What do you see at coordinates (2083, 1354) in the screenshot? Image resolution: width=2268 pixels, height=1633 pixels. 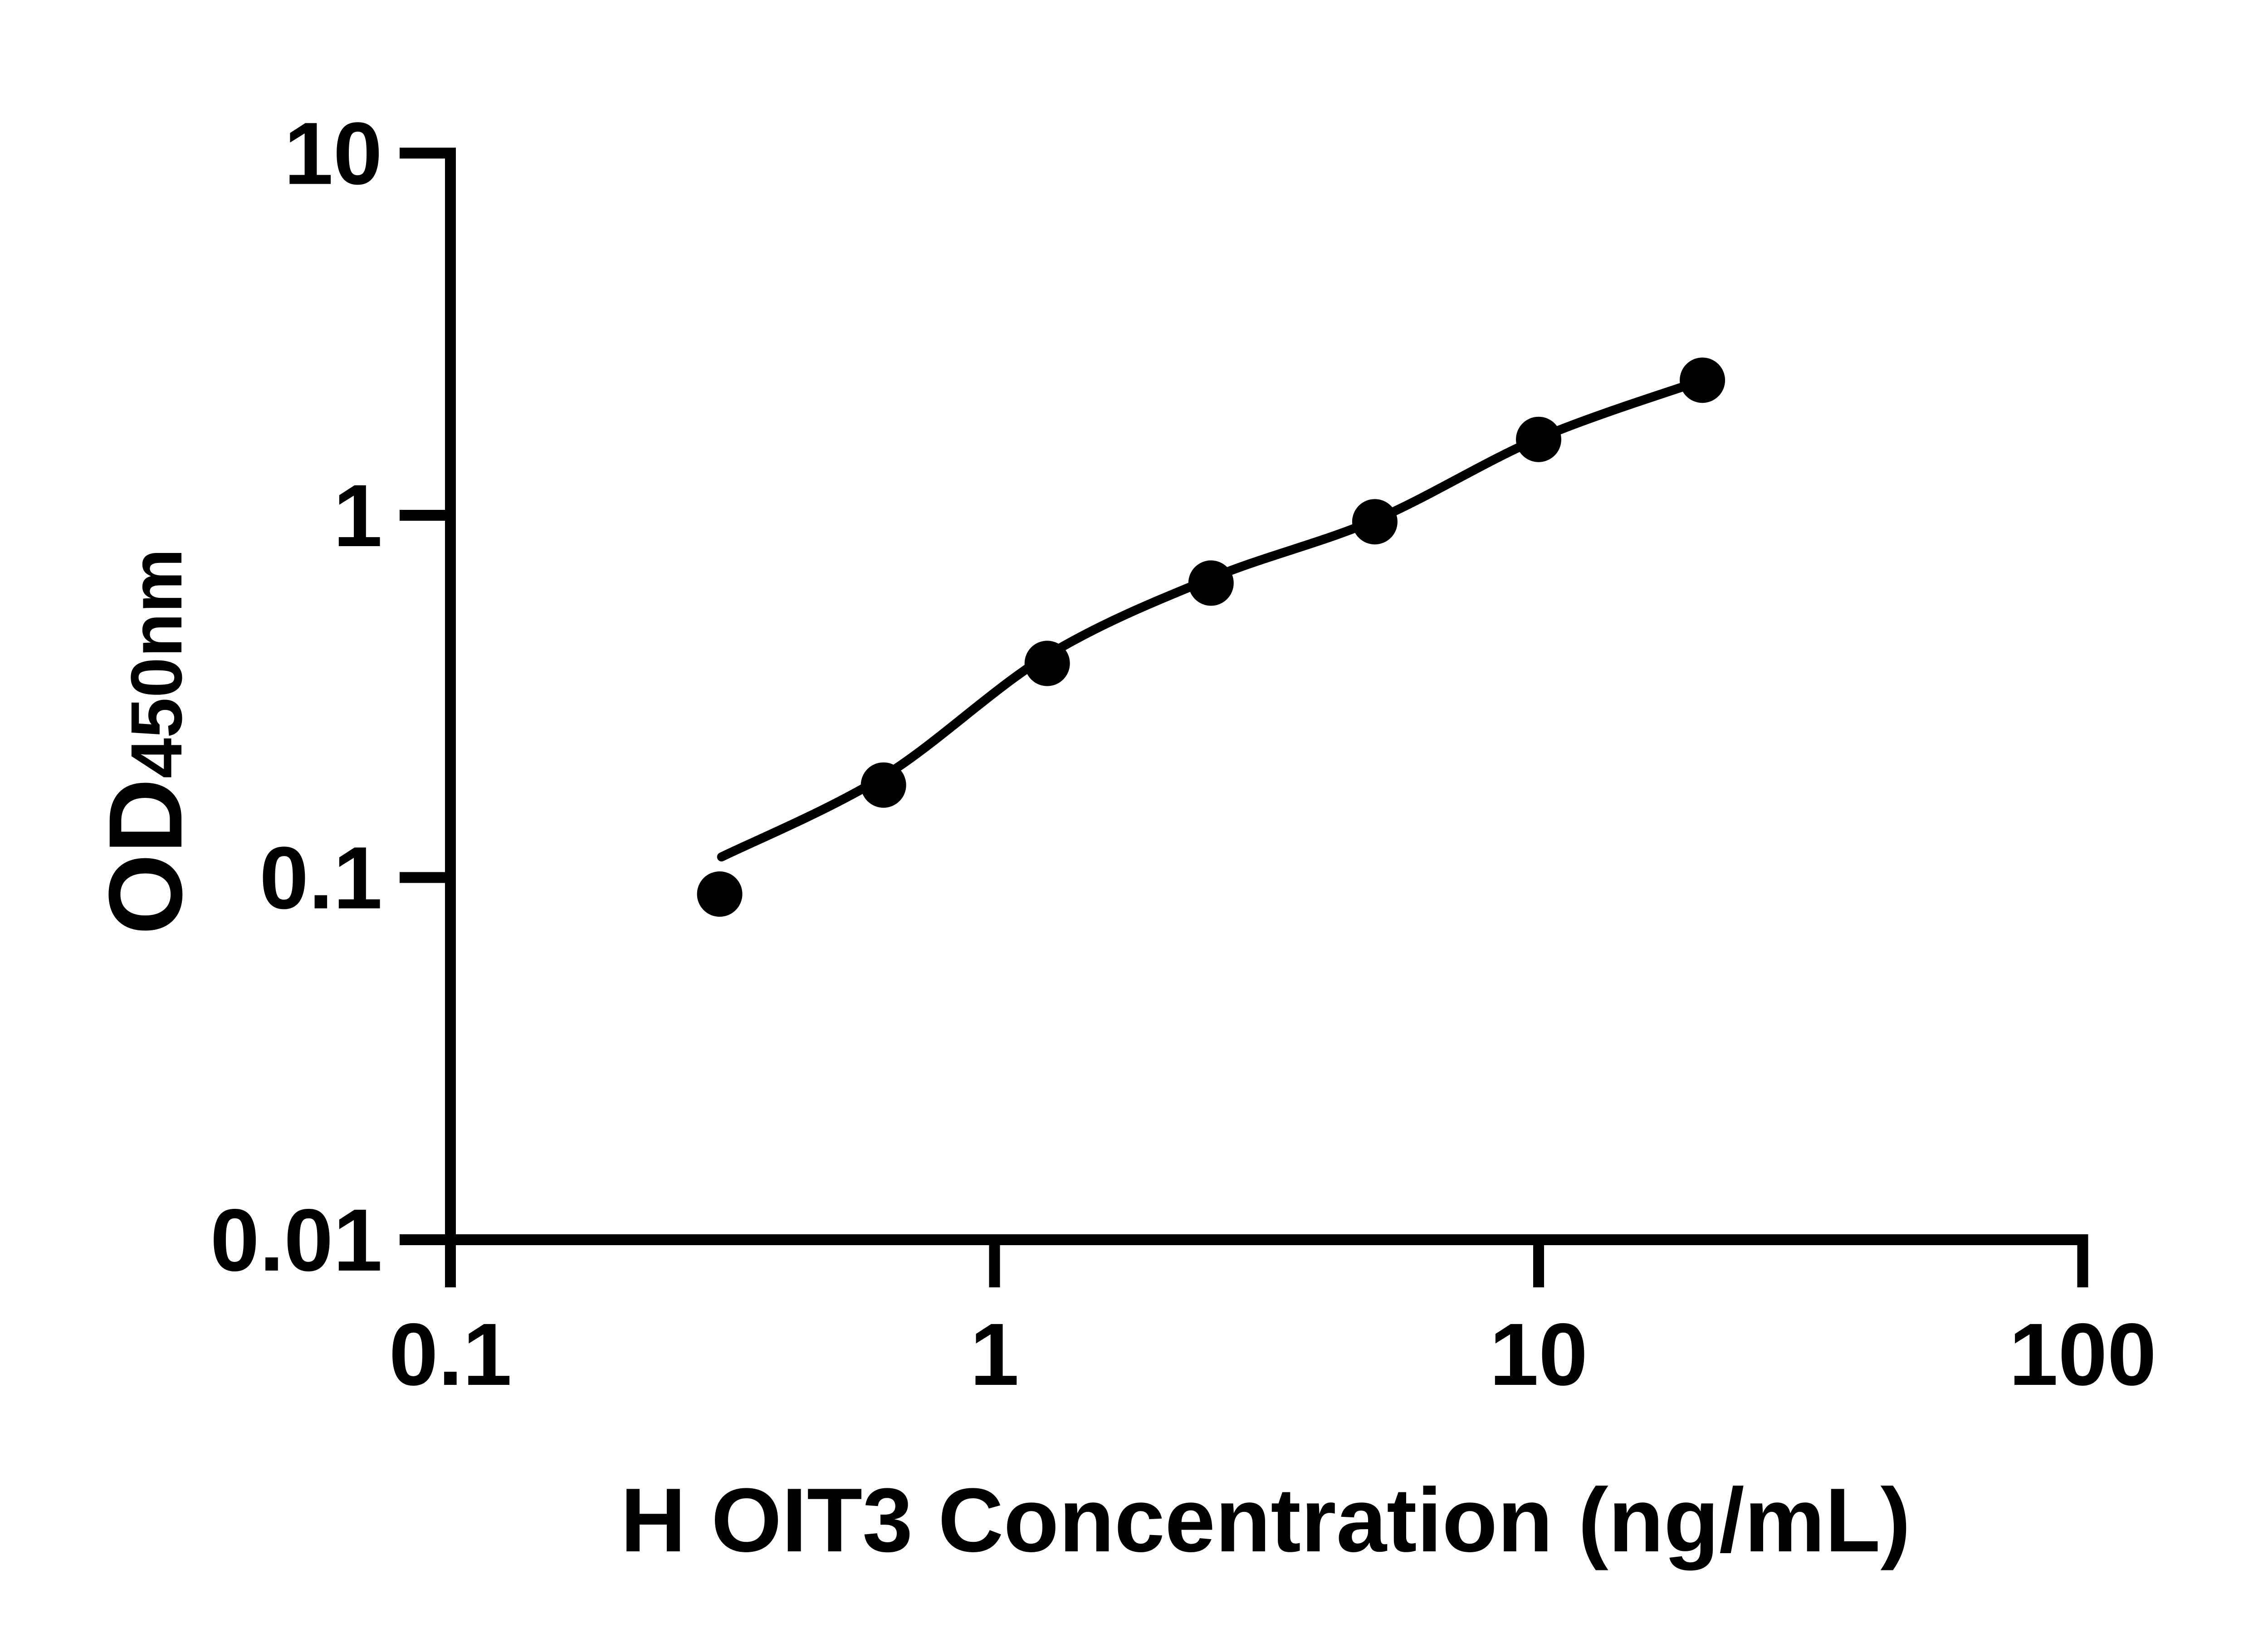 I see `x-tick-label: 100` at bounding box center [2083, 1354].